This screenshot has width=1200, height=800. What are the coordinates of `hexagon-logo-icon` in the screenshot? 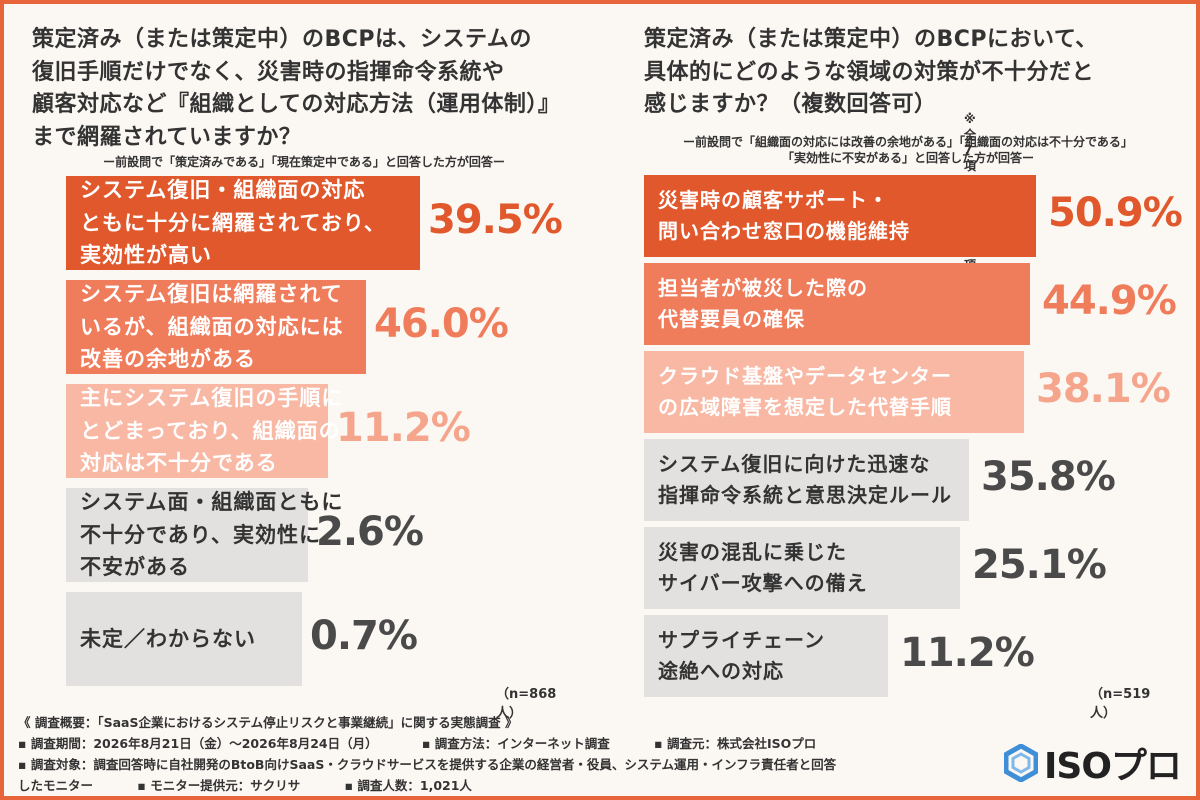 It's located at (1021, 763).